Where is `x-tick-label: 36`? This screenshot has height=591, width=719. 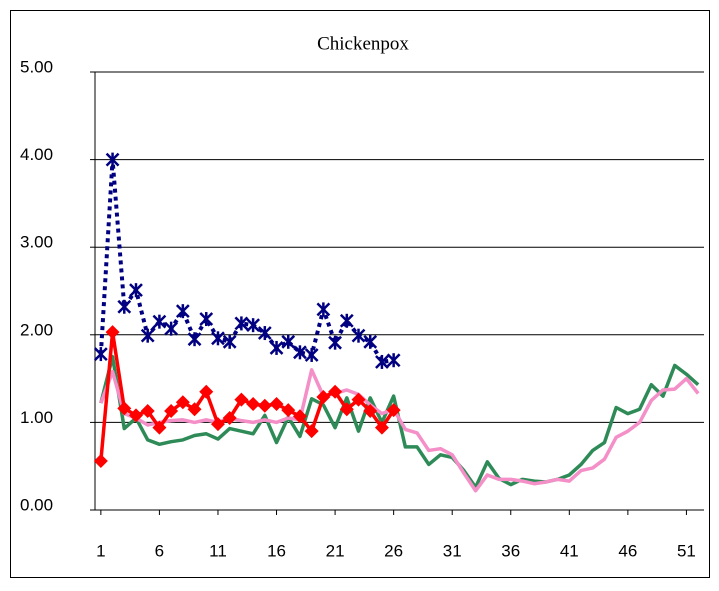 x-tick-label: 36 is located at coordinates (510, 550).